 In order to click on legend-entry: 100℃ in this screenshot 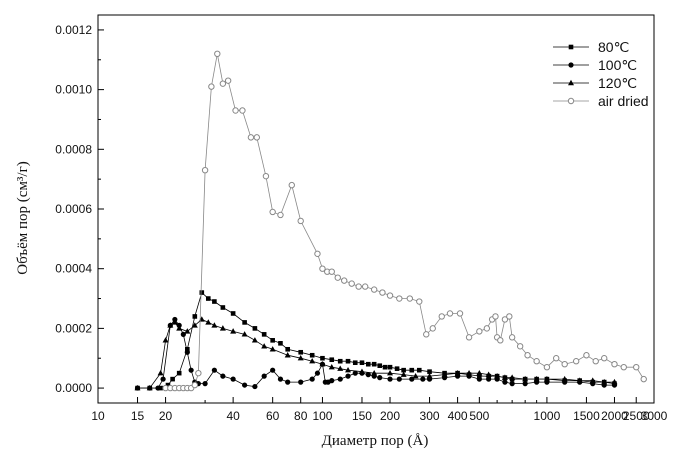, I will do `click(595, 65)`.